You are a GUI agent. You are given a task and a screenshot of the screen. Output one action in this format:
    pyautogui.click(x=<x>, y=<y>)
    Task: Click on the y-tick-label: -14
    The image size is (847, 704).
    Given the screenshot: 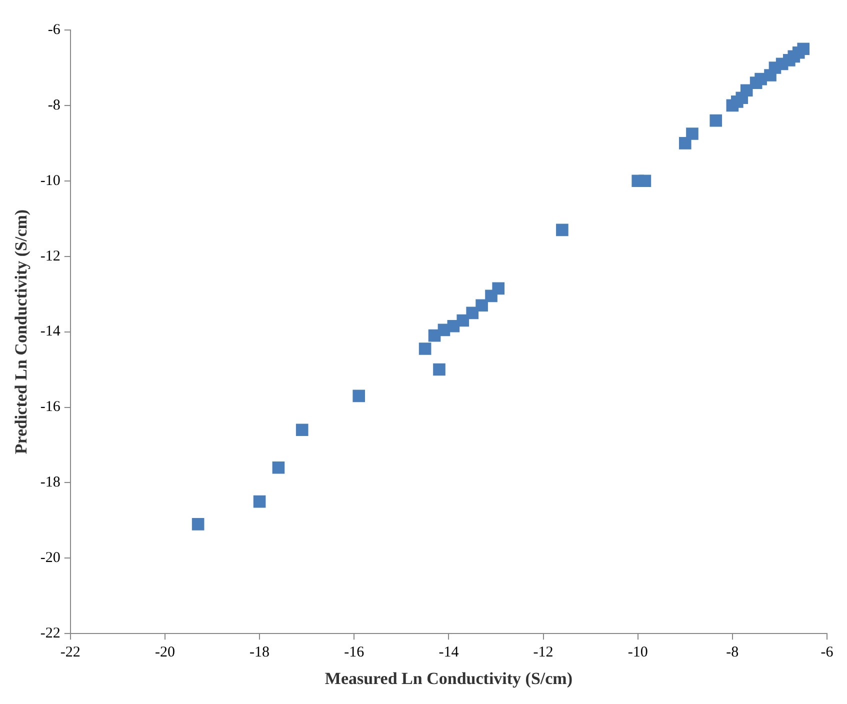 What is the action you would take?
    pyautogui.click(x=50, y=332)
    